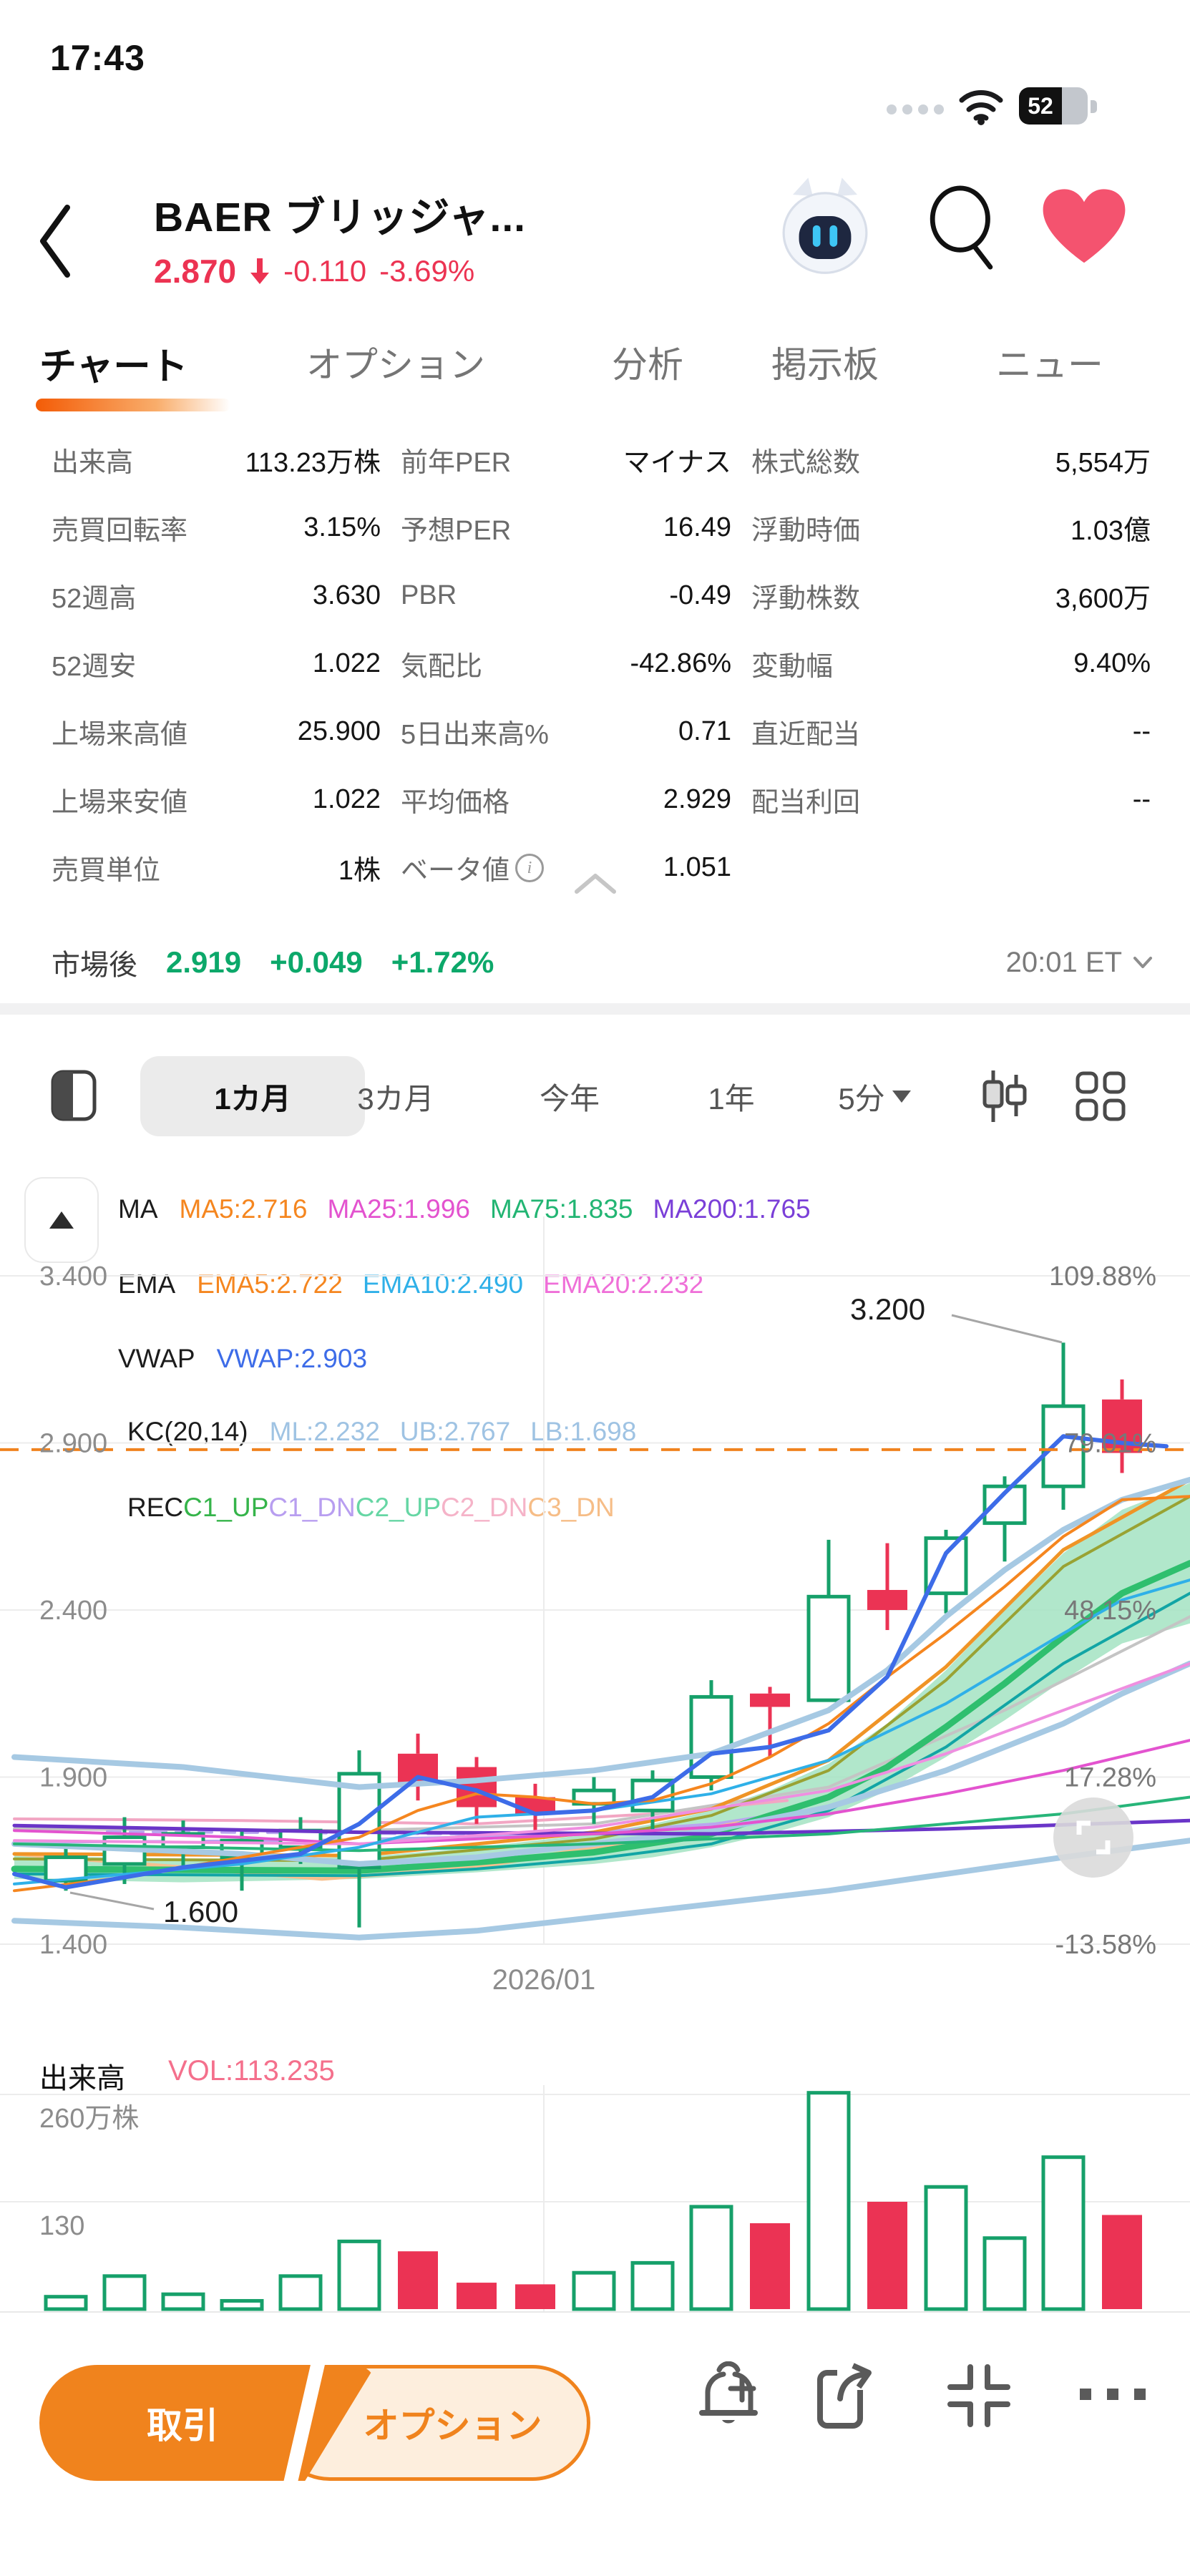 The height and width of the screenshot is (2576, 1190). I want to click on legend-item: C1_UP, so click(226, 1507).